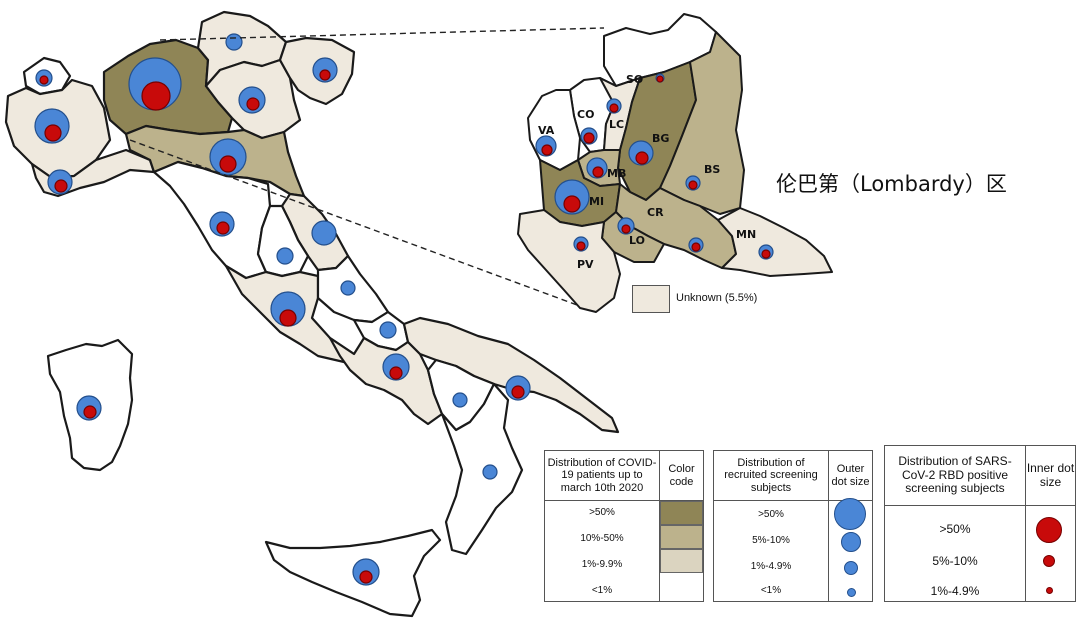 This screenshot has width=1080, height=633. I want to click on dot-pair-co, so click(589, 136).